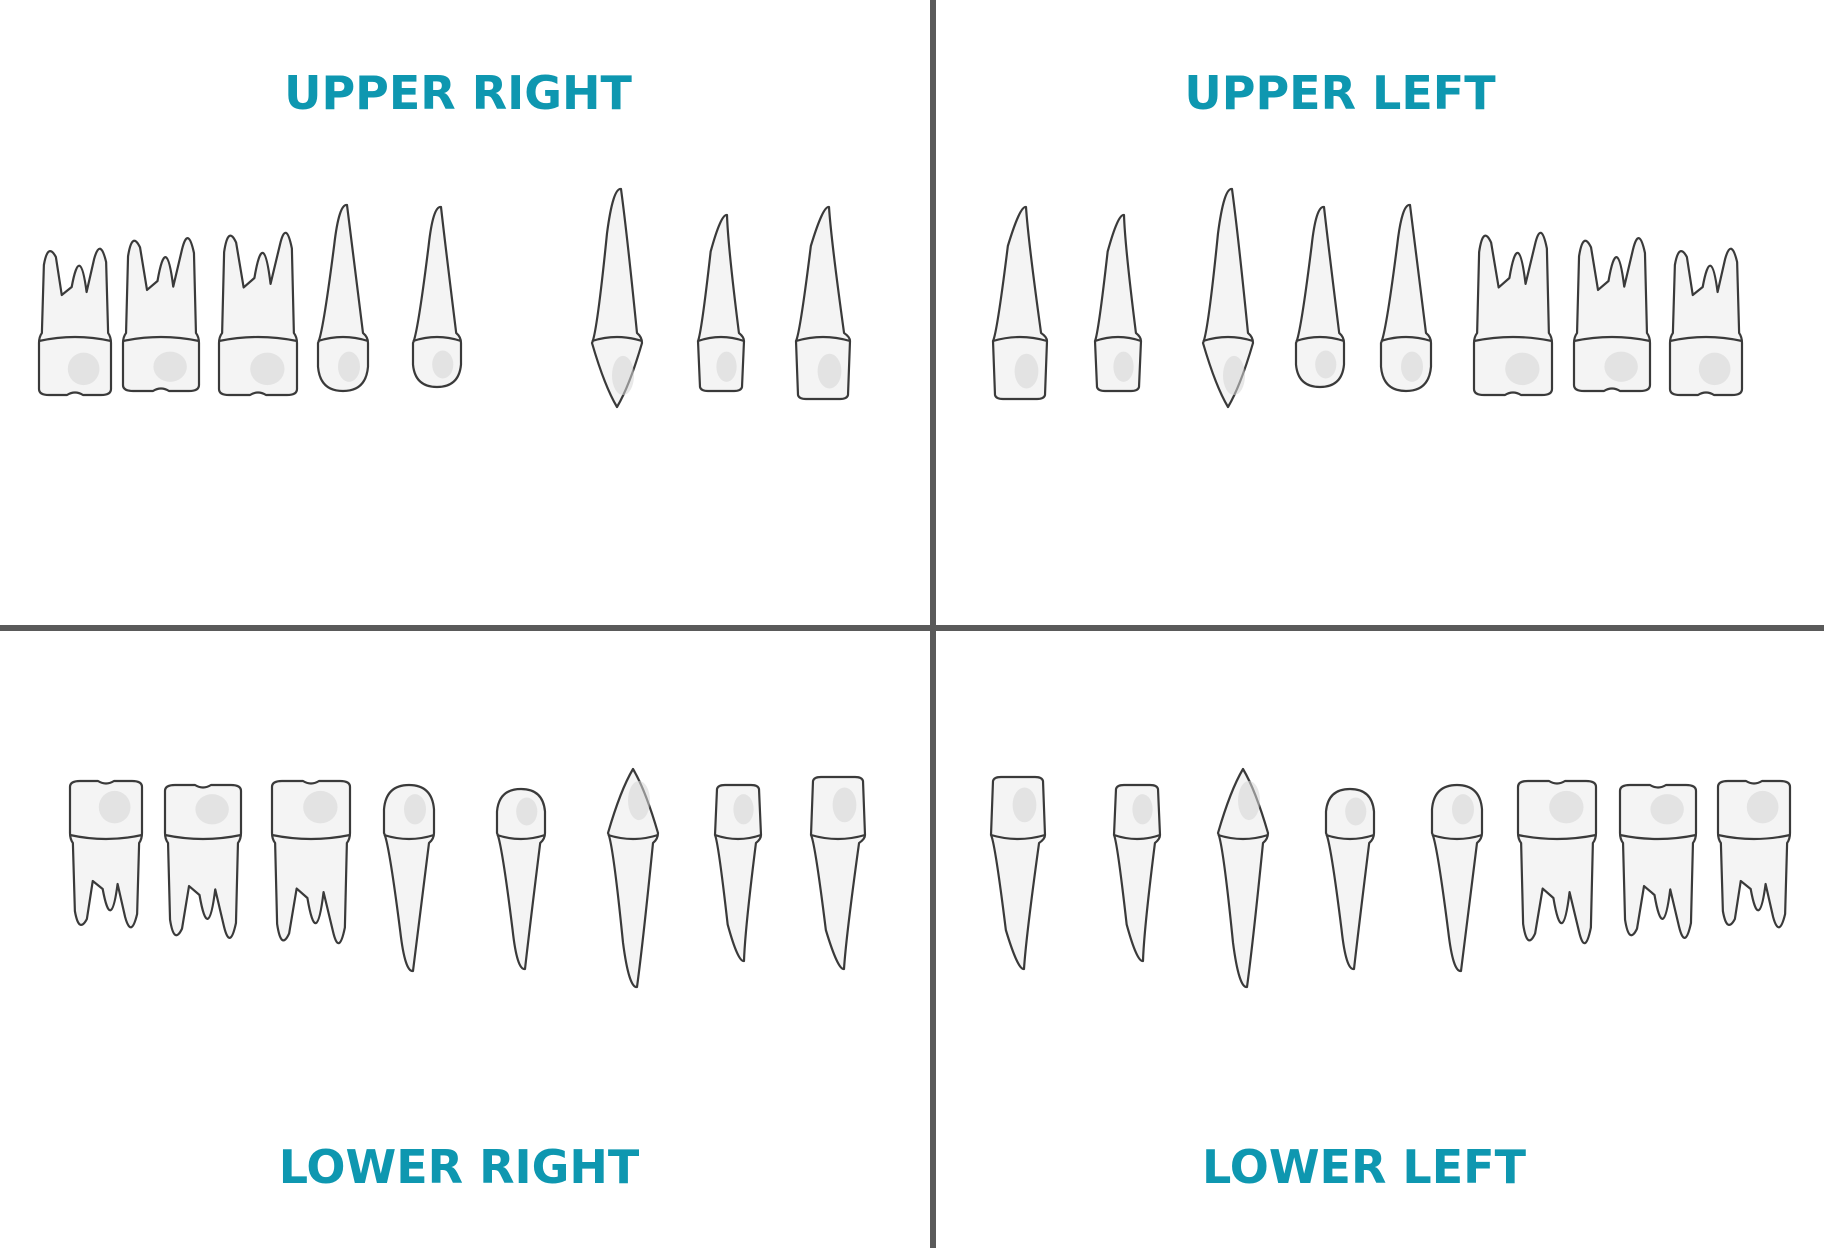 The width and height of the screenshot is (1824, 1251). I want to click on quadrant-label: UPPER RIGHT, so click(458, 93).